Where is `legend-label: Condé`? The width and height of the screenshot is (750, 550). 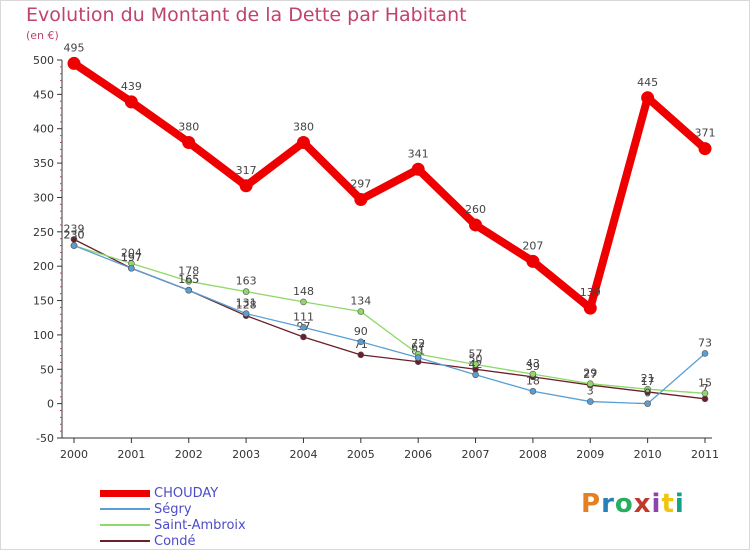 legend-label: Condé is located at coordinates (175, 541).